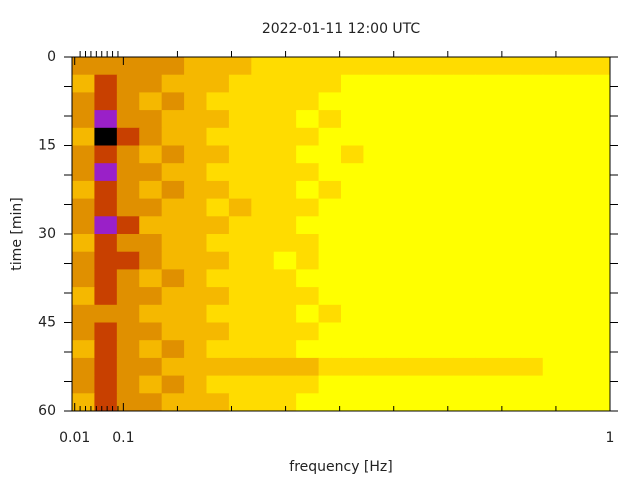 This screenshot has height=484, width=640. What do you see at coordinates (47, 146) in the screenshot?
I see `y-tick-label: 15` at bounding box center [47, 146].